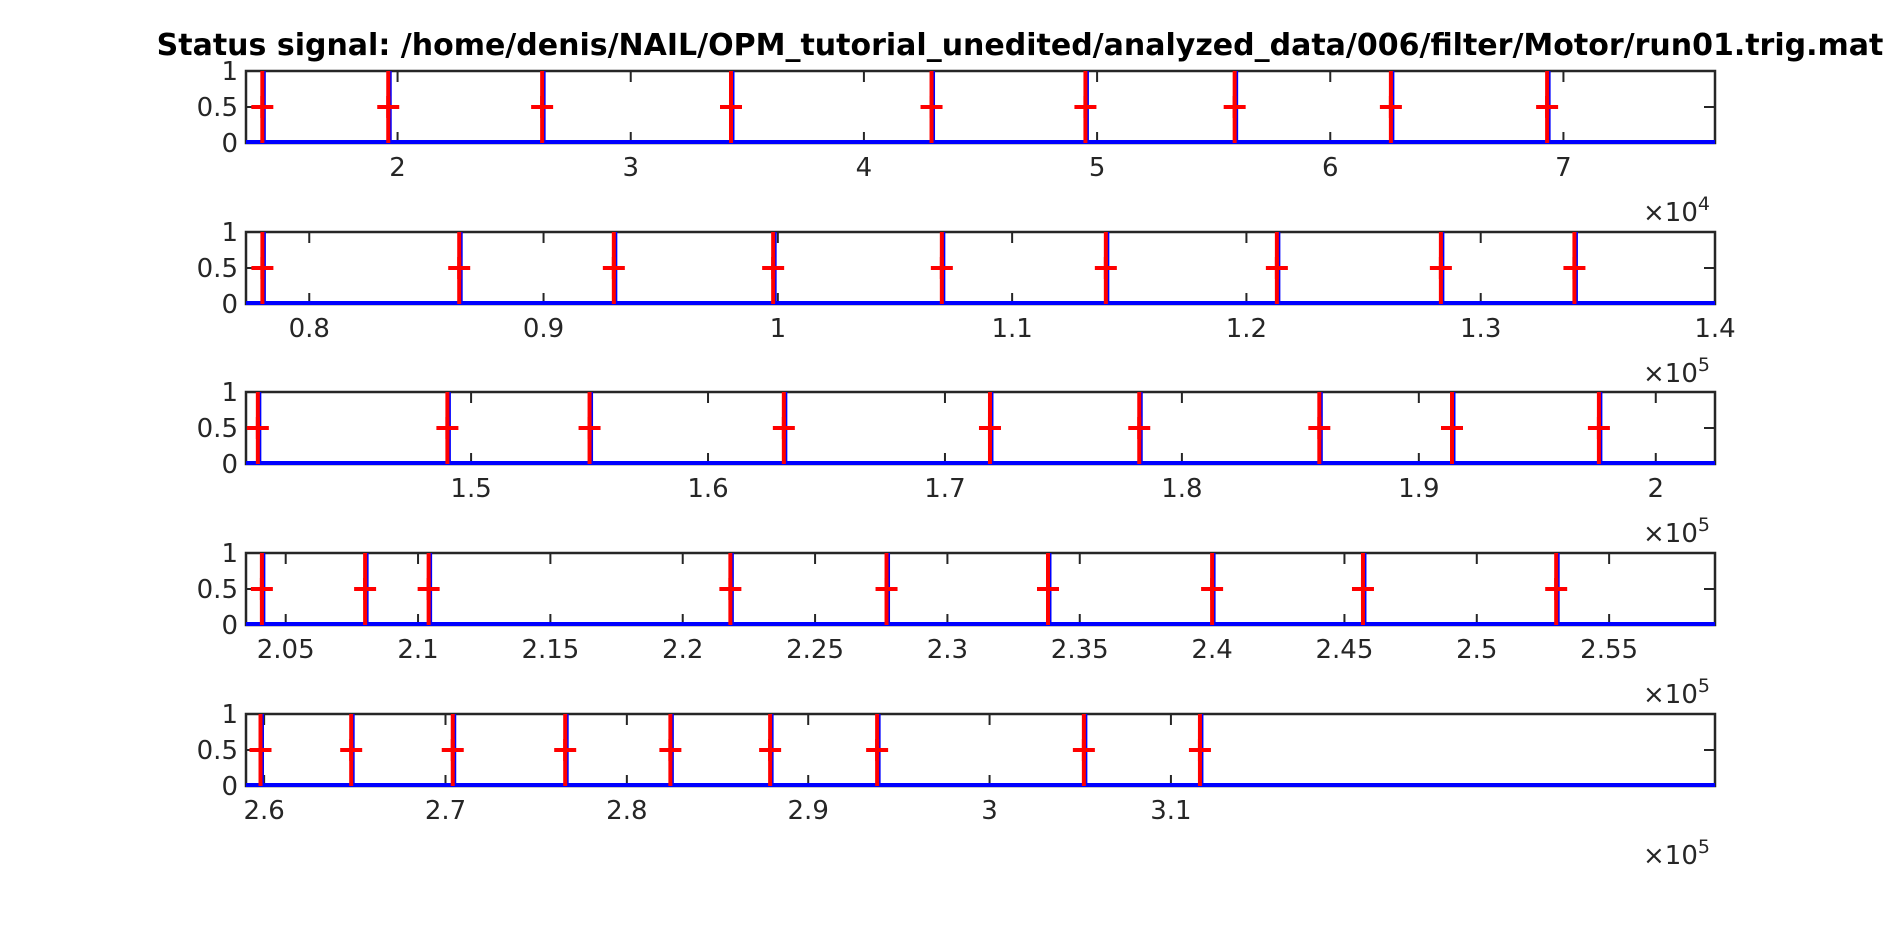  Describe the element at coordinates (1080, 650) in the screenshot. I see `x-tick-label: 2.35` at that location.